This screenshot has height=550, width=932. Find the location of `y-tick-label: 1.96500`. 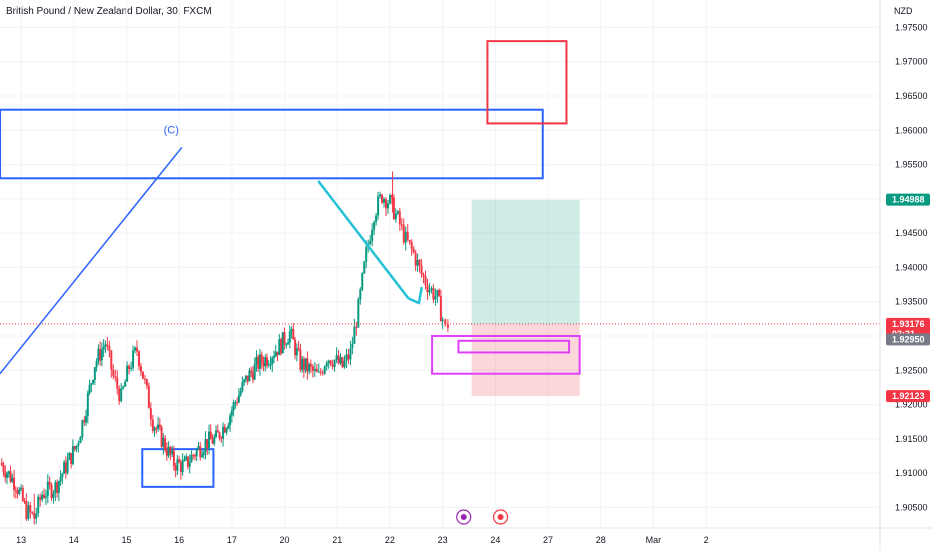

y-tick-label: 1.96500 is located at coordinates (911, 96).